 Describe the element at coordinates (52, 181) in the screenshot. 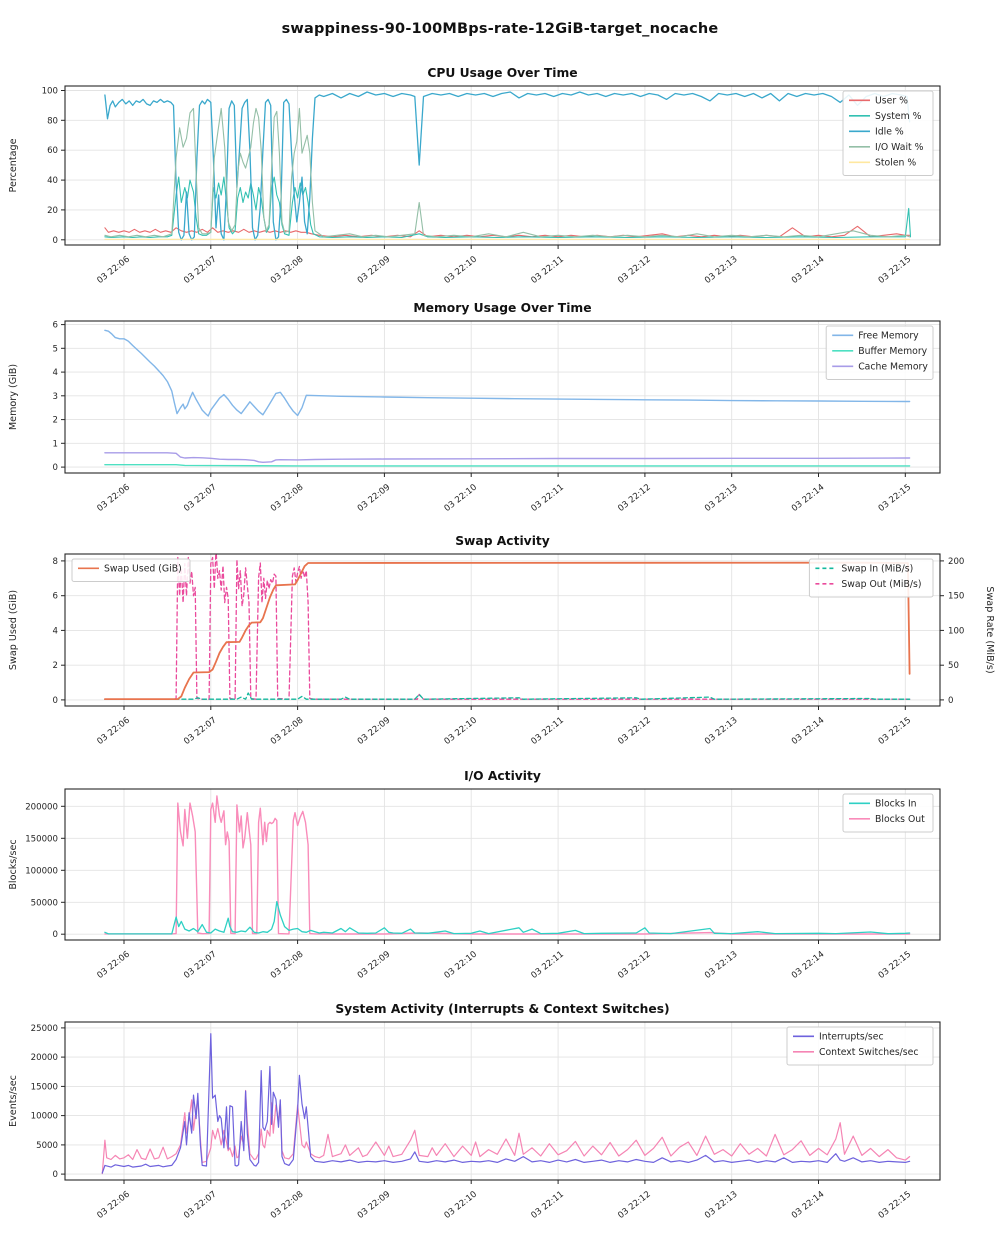

I see `svg-text: 40` at that location.